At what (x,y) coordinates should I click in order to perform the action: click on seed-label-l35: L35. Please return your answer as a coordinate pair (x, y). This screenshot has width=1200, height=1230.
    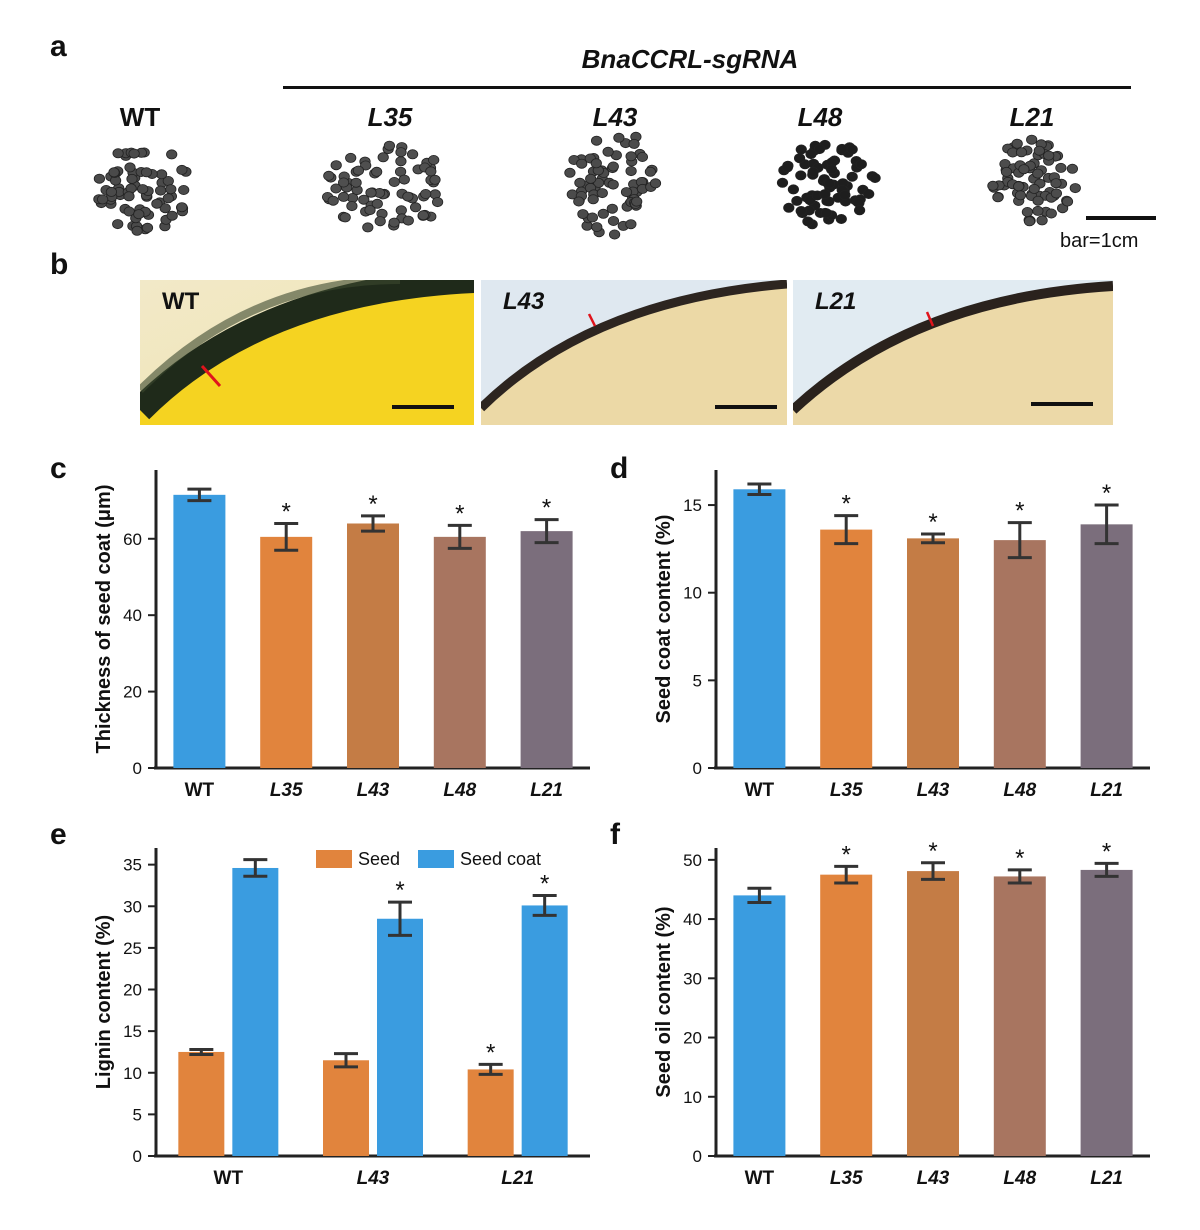
    Looking at the image, I should click on (390, 117).